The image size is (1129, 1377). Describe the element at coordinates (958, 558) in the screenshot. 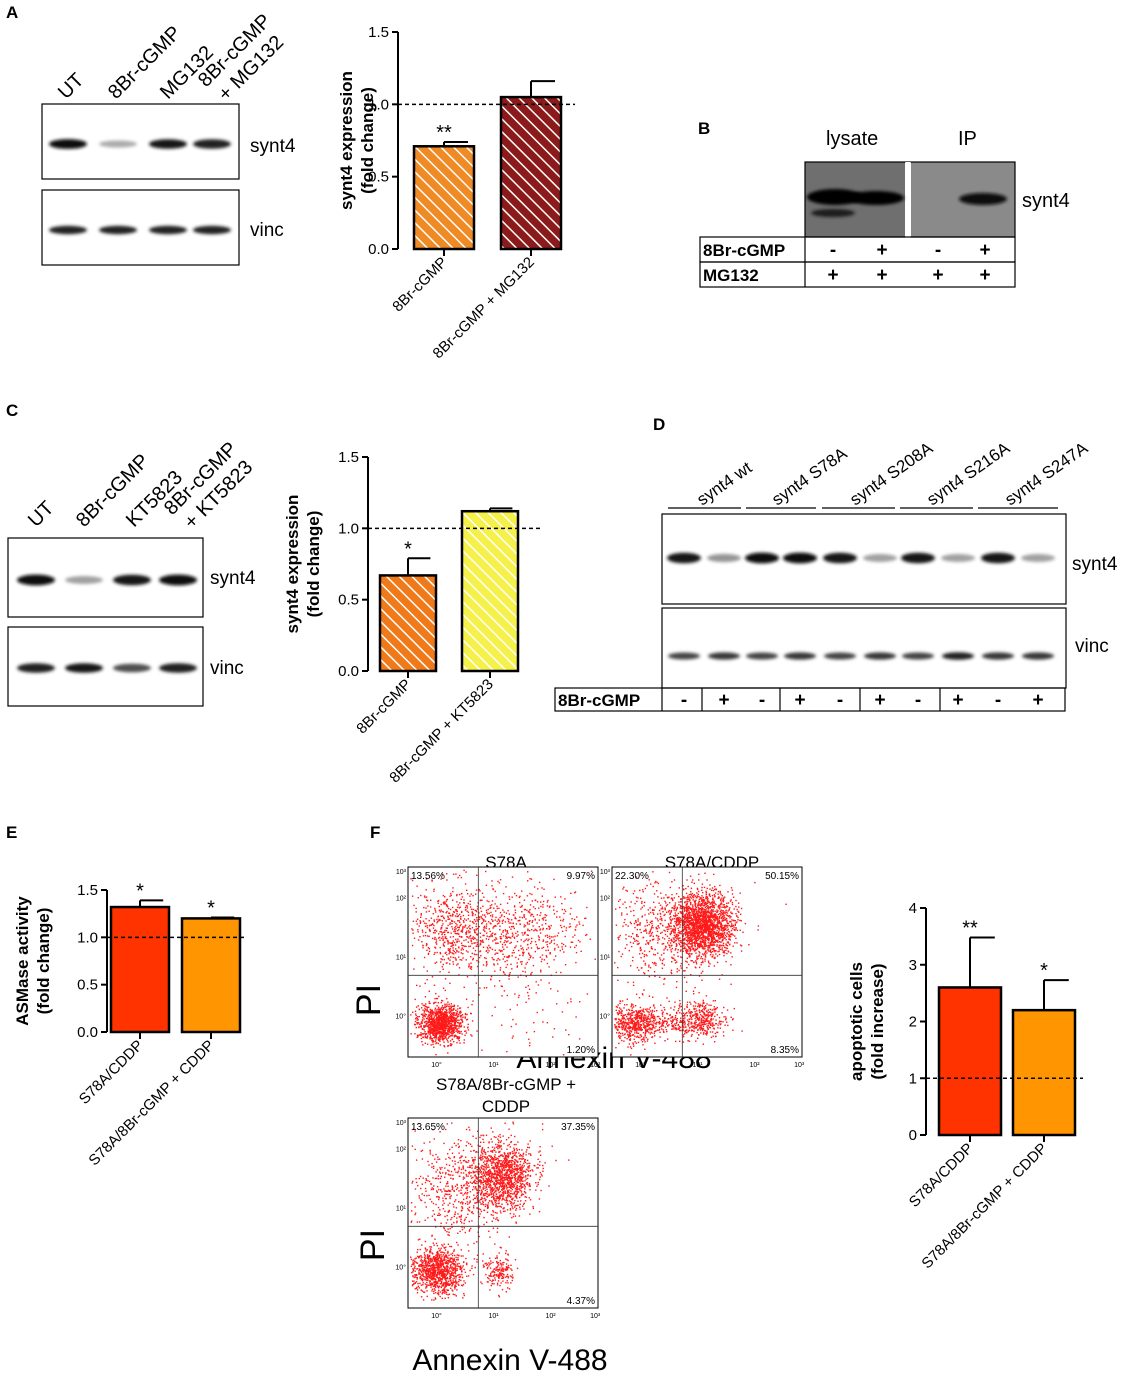

I see `band` at that location.